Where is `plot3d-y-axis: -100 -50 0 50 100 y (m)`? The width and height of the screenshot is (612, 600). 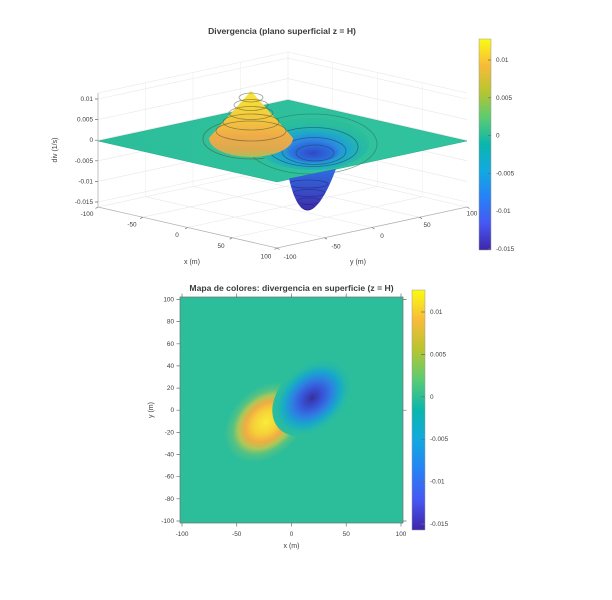 plot3d-y-axis: -100 -50 0 50 100 y (m) is located at coordinates (381, 239).